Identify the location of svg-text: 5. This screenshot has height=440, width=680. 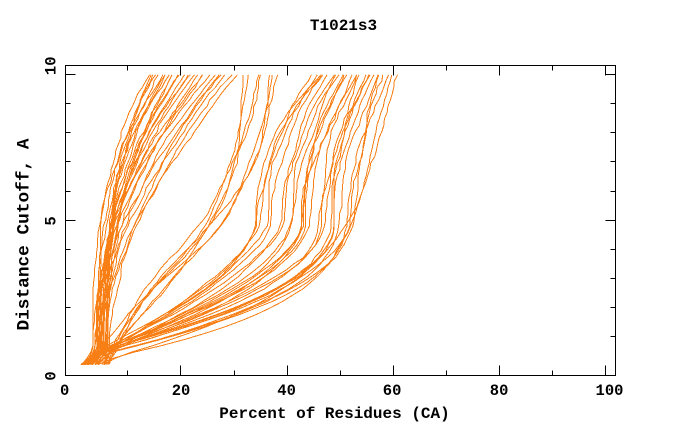
(51, 220).